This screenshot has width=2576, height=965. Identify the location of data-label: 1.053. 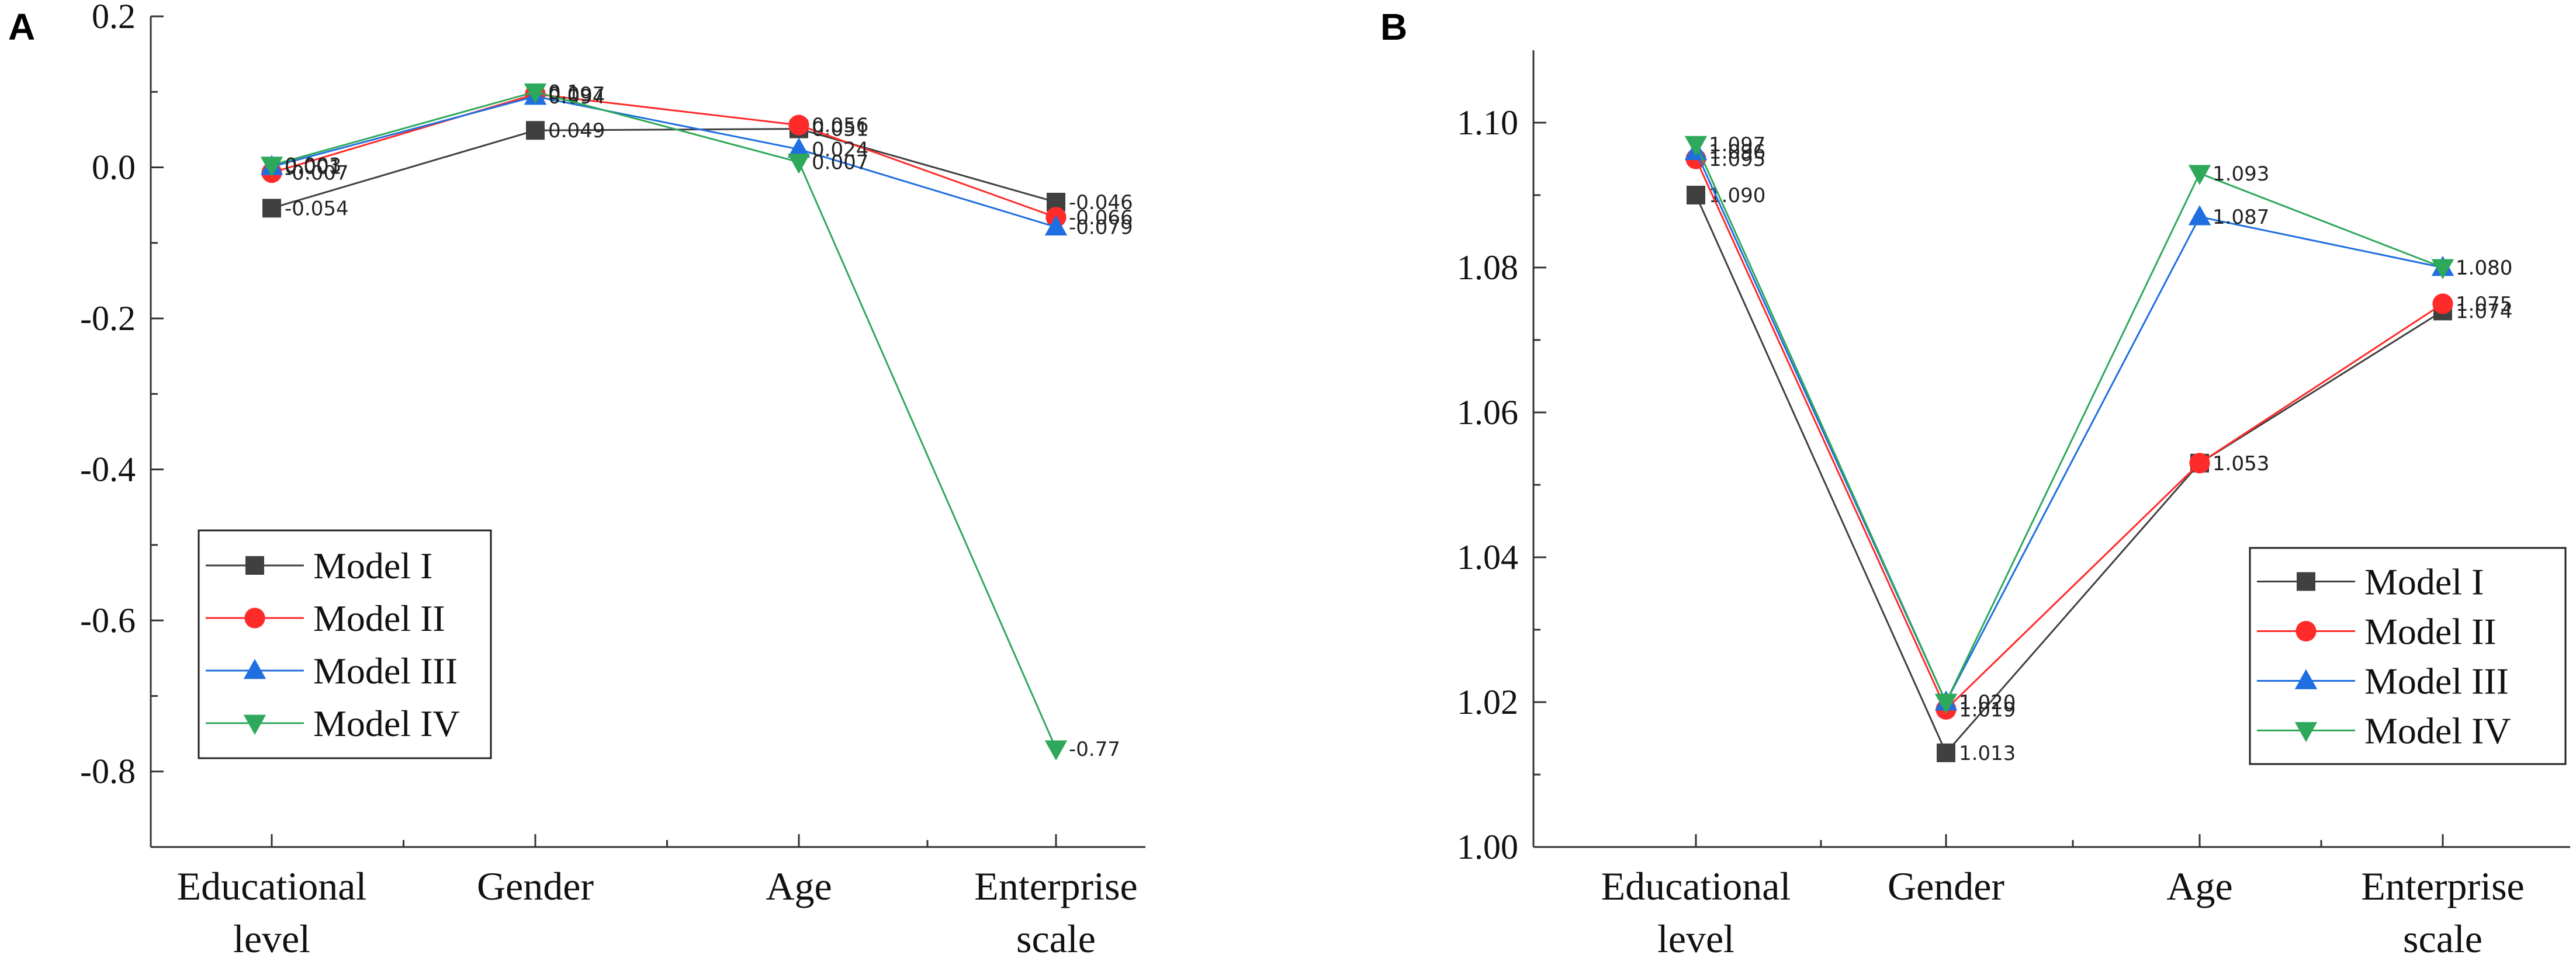
(2241, 463).